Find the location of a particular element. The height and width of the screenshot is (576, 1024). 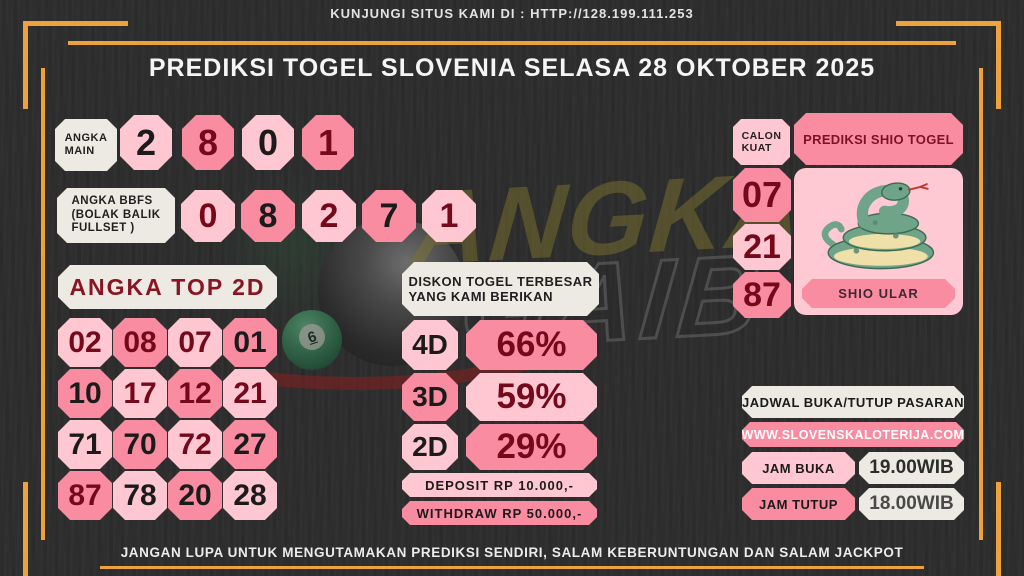

frame-top-line is located at coordinates (512, 43).